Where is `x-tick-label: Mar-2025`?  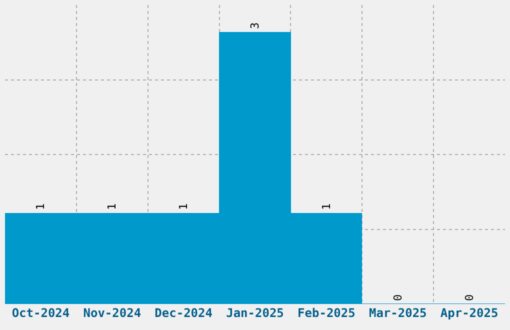
x-tick-label: Mar-2025 is located at coordinates (397, 313).